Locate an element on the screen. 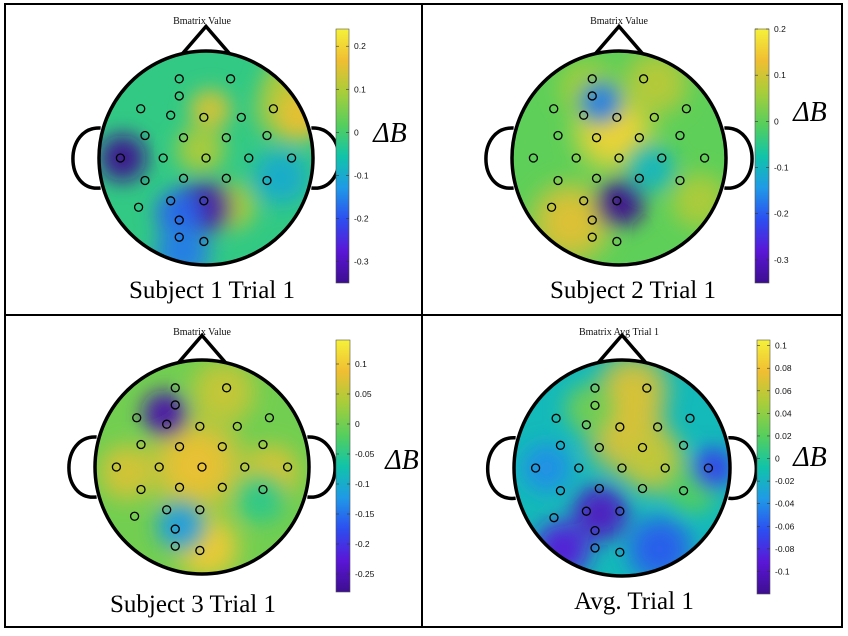 This screenshot has height=636, width=848. panel-label: Avg. Trial 1 is located at coordinates (634, 601).